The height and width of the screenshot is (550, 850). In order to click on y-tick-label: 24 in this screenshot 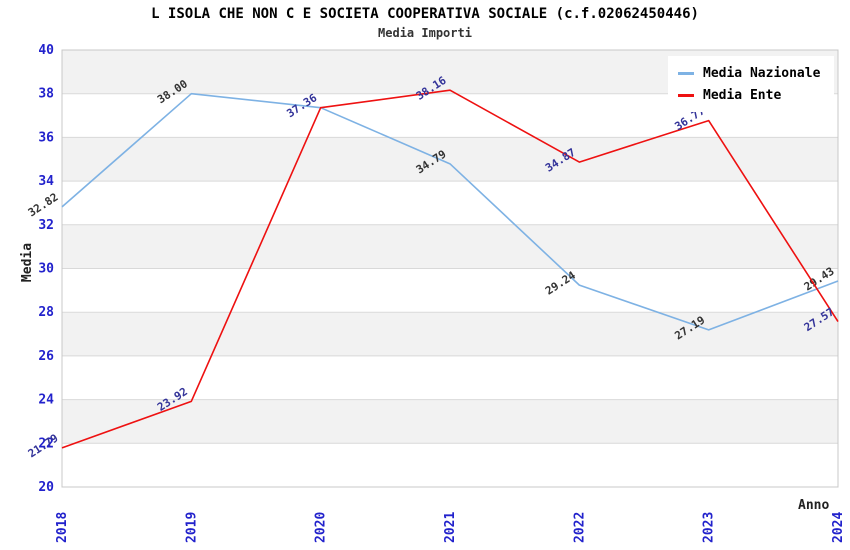, I will do `click(46, 400)`.